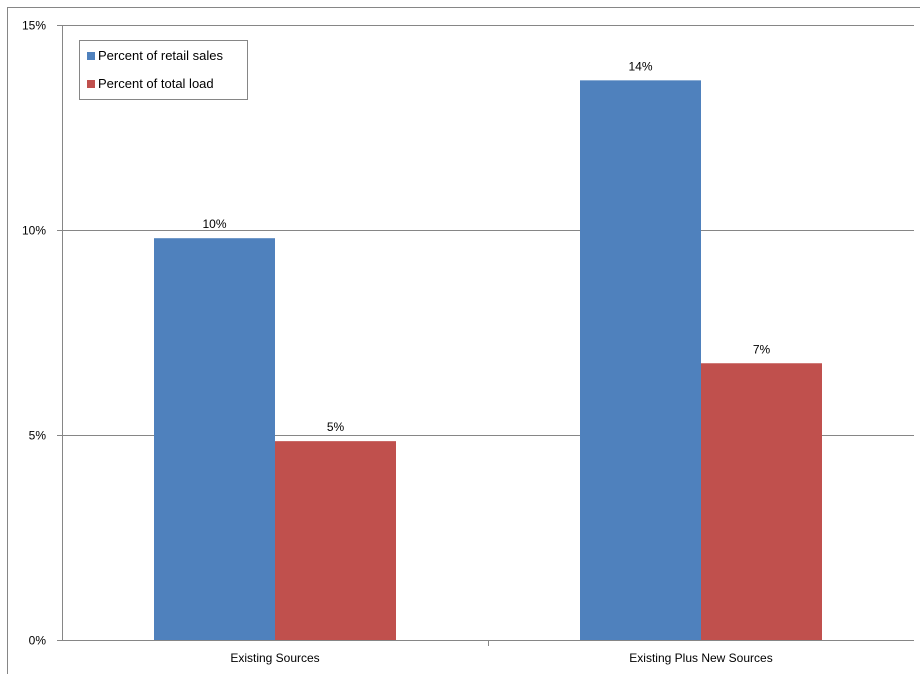 This screenshot has height=674, width=920. What do you see at coordinates (274, 658) in the screenshot?
I see `x-tick-label: Existing Sources` at bounding box center [274, 658].